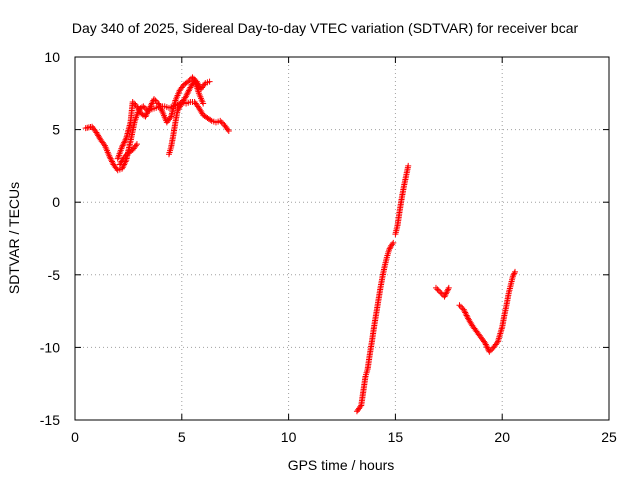  Describe the element at coordinates (609, 437) in the screenshot. I see `x-tick-label: 25` at that location.